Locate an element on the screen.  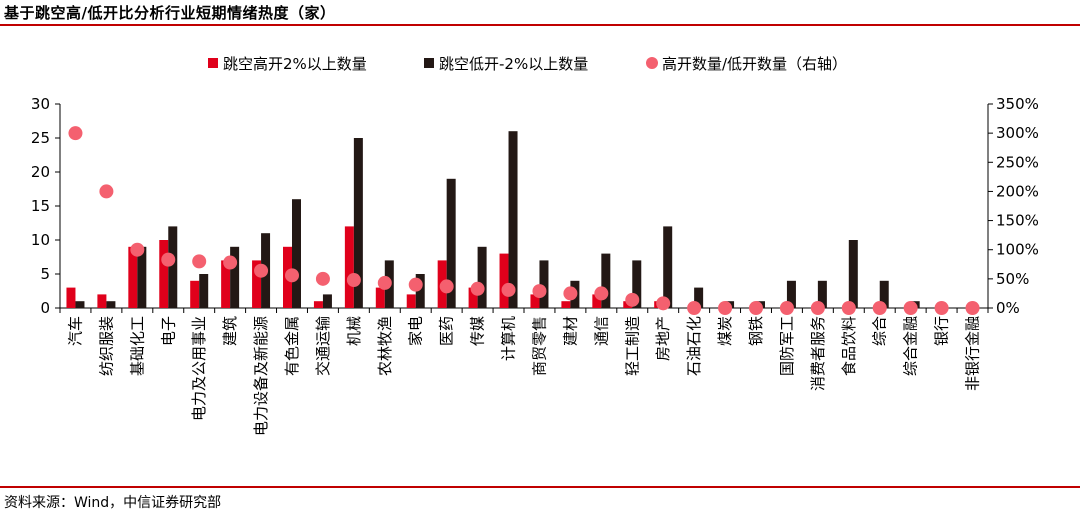
y-left-tick-label: 20 is located at coordinates (40, 172).